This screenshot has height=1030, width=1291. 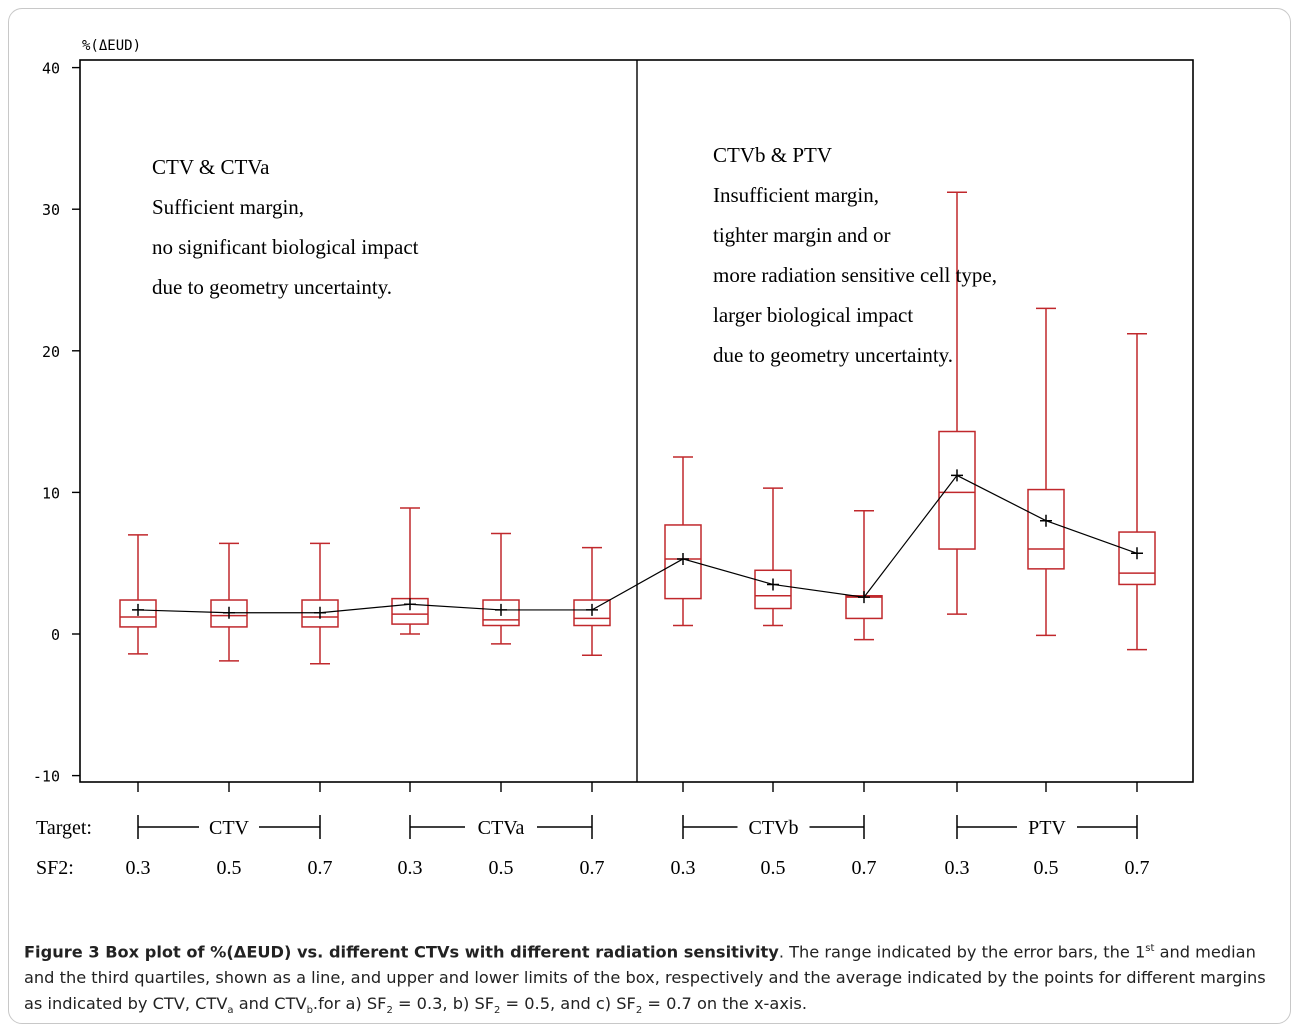 I want to click on group-label: PTV, so click(x=1047, y=828).